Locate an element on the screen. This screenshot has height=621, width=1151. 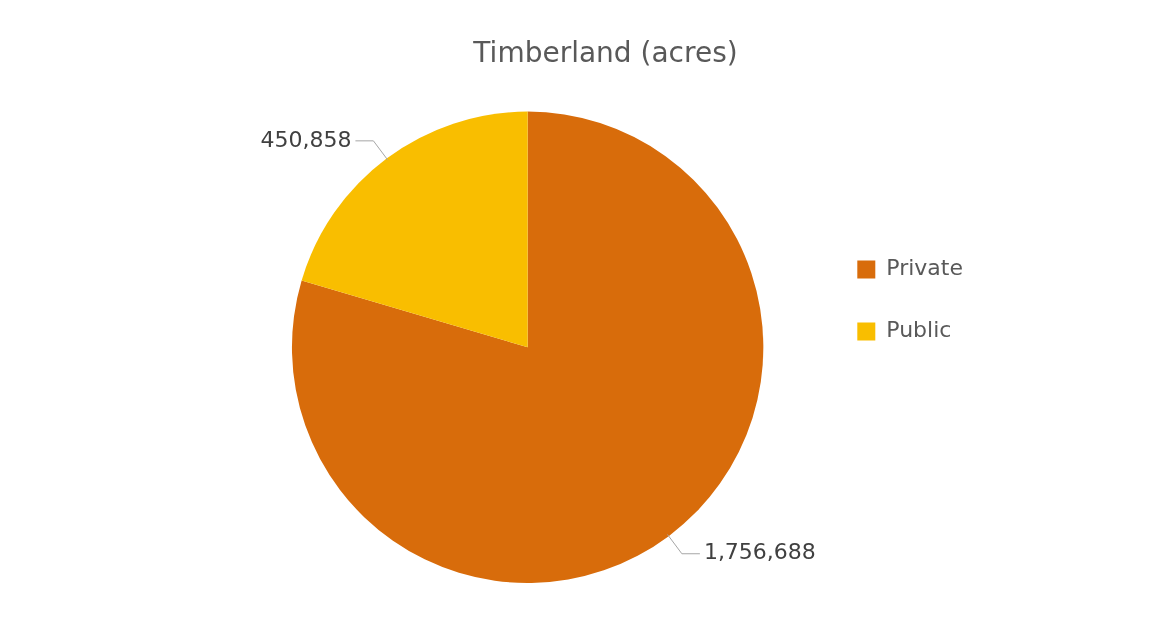
data-label: 450,858 is located at coordinates (306, 139).